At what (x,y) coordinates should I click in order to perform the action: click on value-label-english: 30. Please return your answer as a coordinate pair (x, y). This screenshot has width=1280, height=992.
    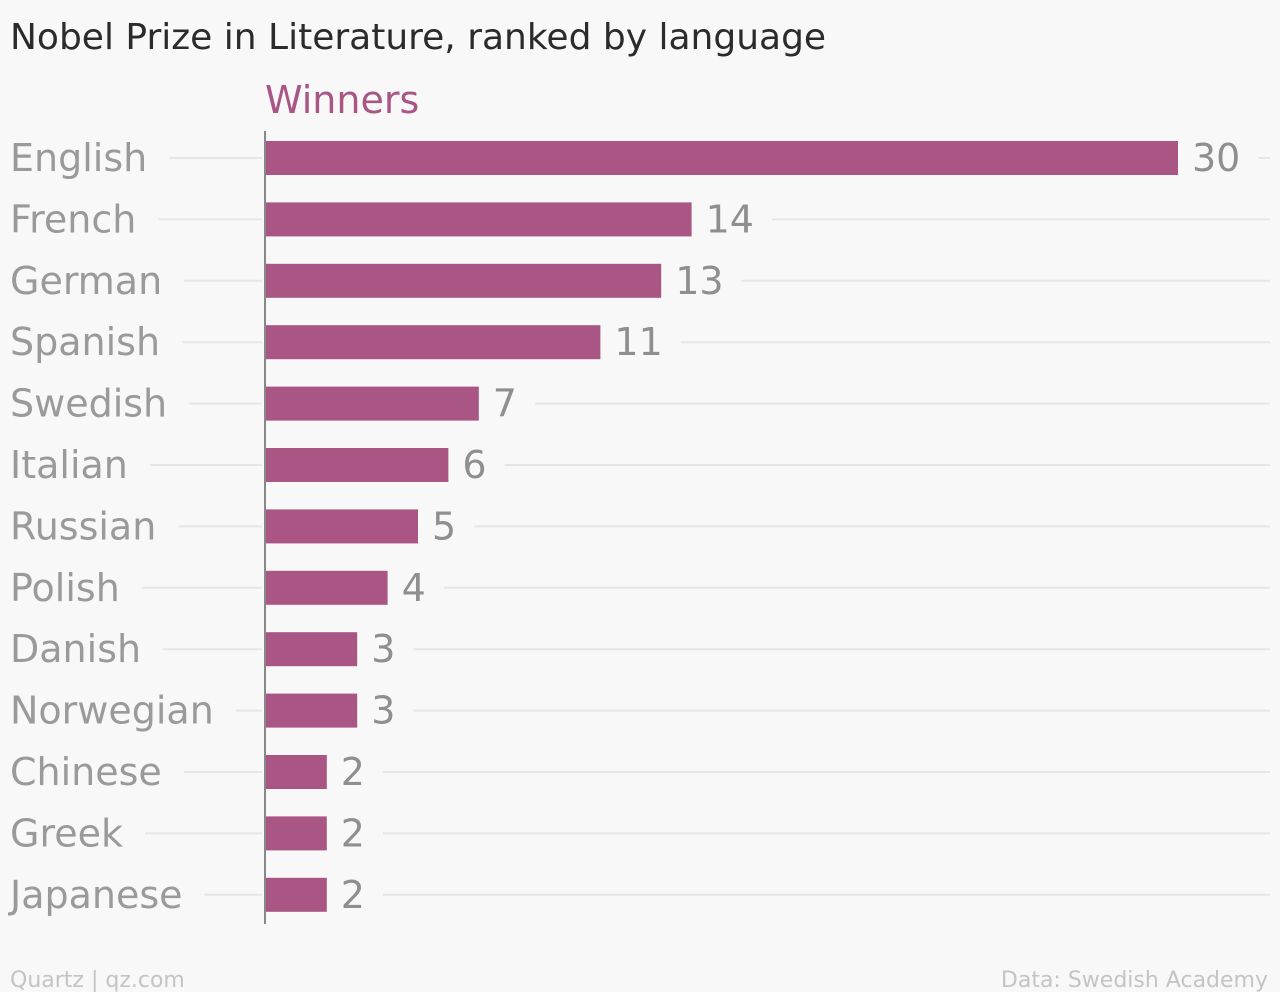
    Looking at the image, I should click on (1216, 158).